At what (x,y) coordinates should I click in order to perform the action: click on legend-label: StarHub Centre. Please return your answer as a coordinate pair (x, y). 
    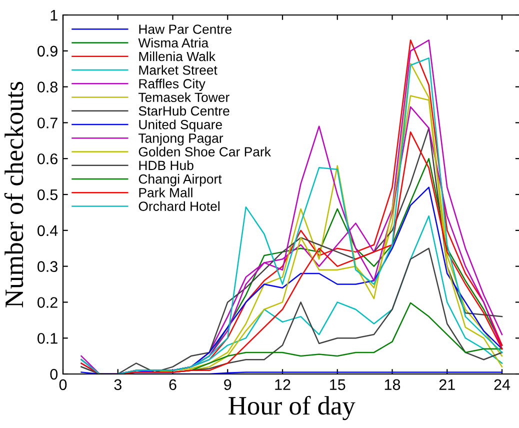
    Looking at the image, I should click on (184, 111).